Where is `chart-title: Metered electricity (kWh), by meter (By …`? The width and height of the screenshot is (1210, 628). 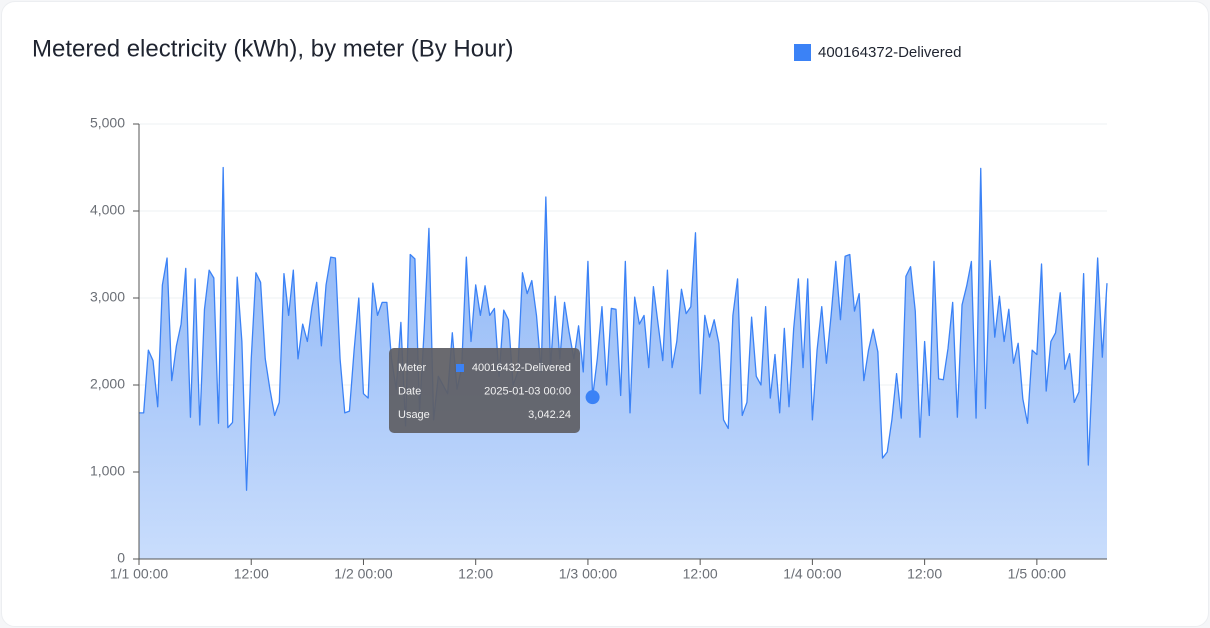
chart-title: Metered electricity (kWh), by meter (By … is located at coordinates (272, 48).